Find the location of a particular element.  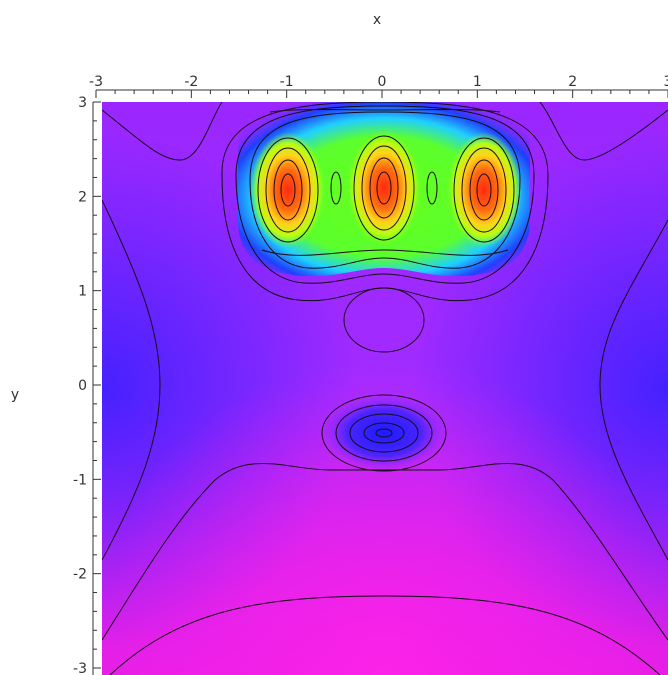

x-tick-label: 0 is located at coordinates (382, 82).